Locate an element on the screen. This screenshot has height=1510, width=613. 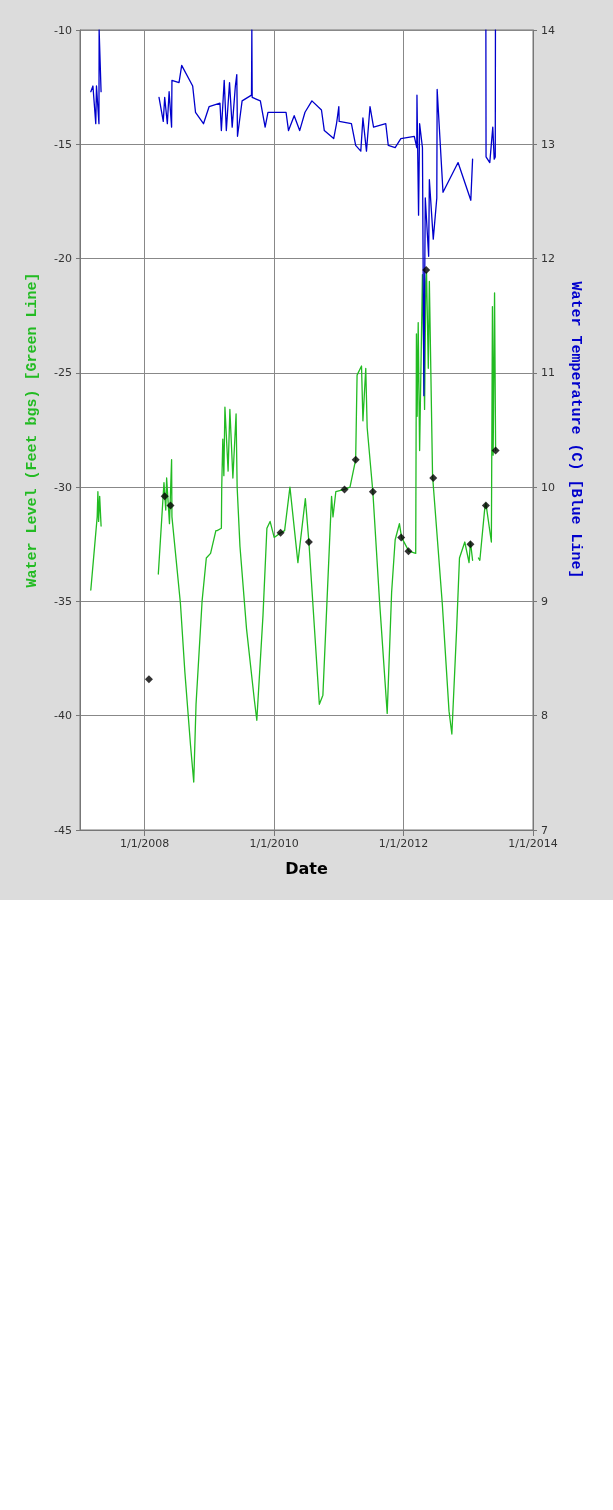
y-axis-title: Water Level (Feet bgs) [Green Line] is located at coordinates (32, 430).